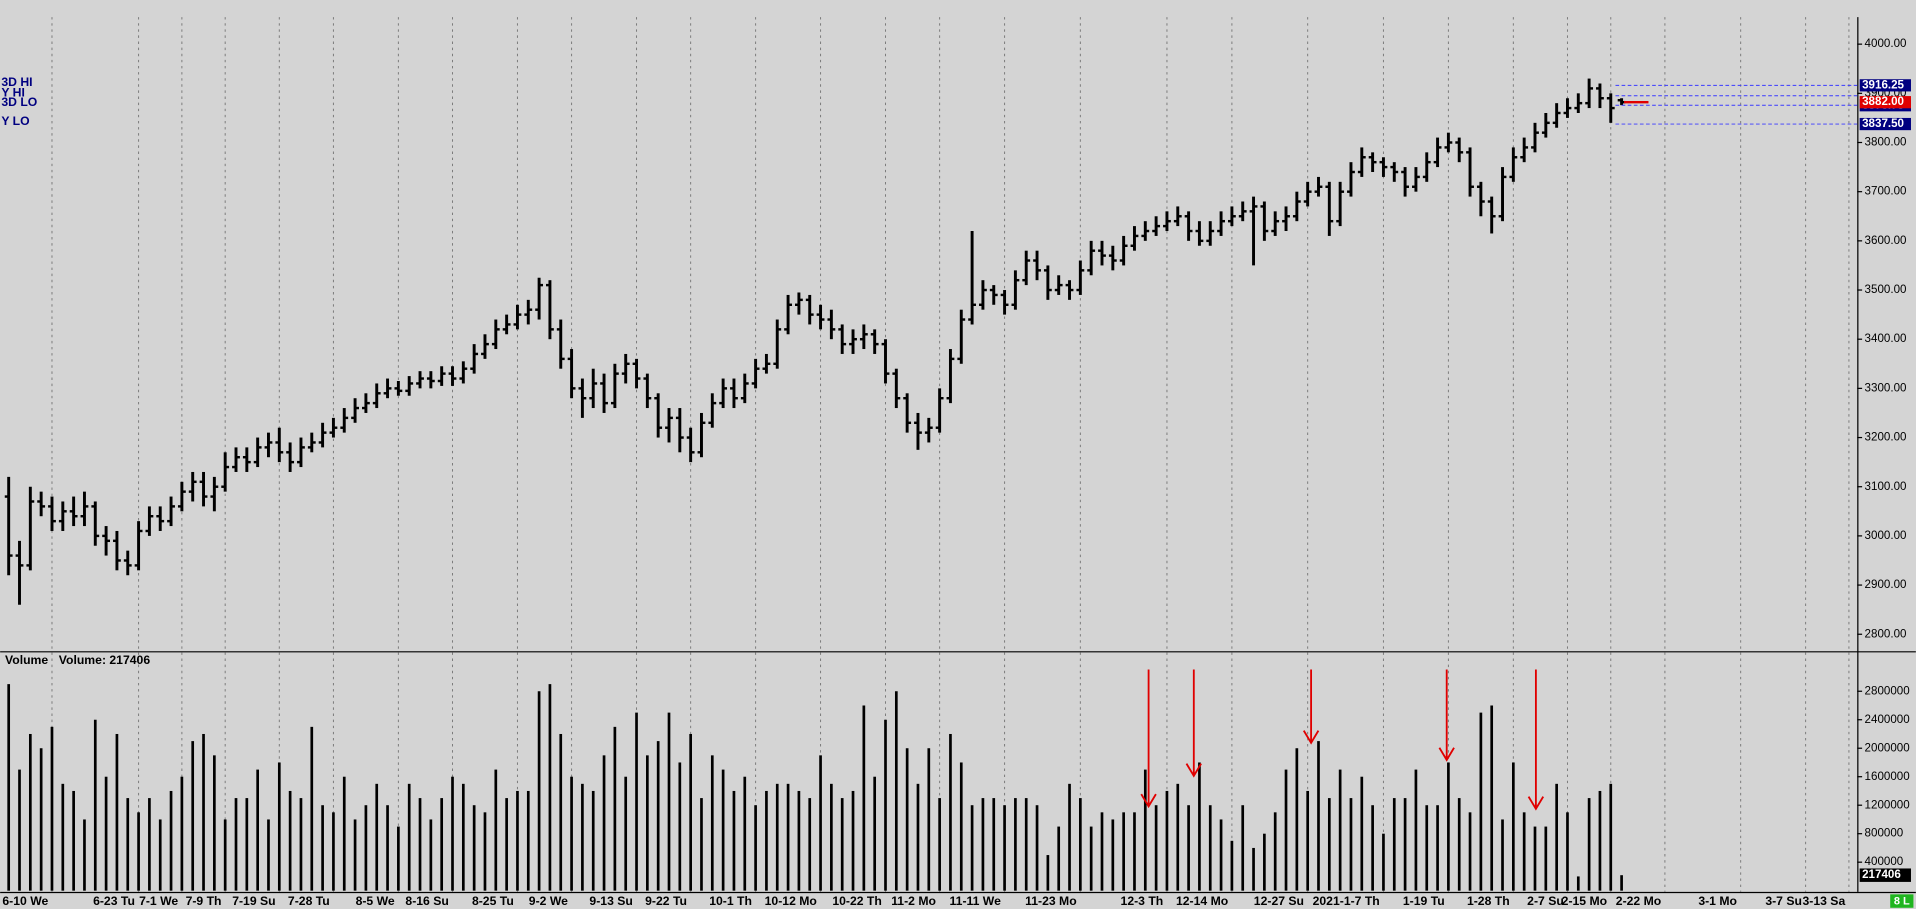 Image resolution: width=1916 pixels, height=909 pixels. Describe the element at coordinates (1886, 535) in the screenshot. I see `y-tick-label: 3000.00` at that location.